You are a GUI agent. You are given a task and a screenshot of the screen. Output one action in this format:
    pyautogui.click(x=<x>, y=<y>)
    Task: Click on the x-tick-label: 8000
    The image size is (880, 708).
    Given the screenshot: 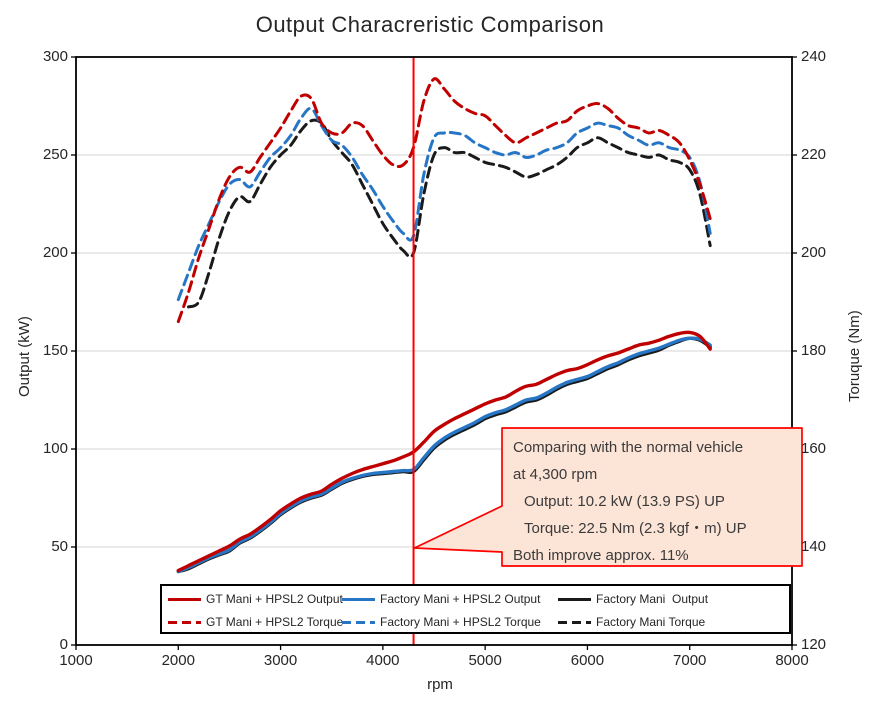 What is the action you would take?
    pyautogui.click(x=792, y=660)
    